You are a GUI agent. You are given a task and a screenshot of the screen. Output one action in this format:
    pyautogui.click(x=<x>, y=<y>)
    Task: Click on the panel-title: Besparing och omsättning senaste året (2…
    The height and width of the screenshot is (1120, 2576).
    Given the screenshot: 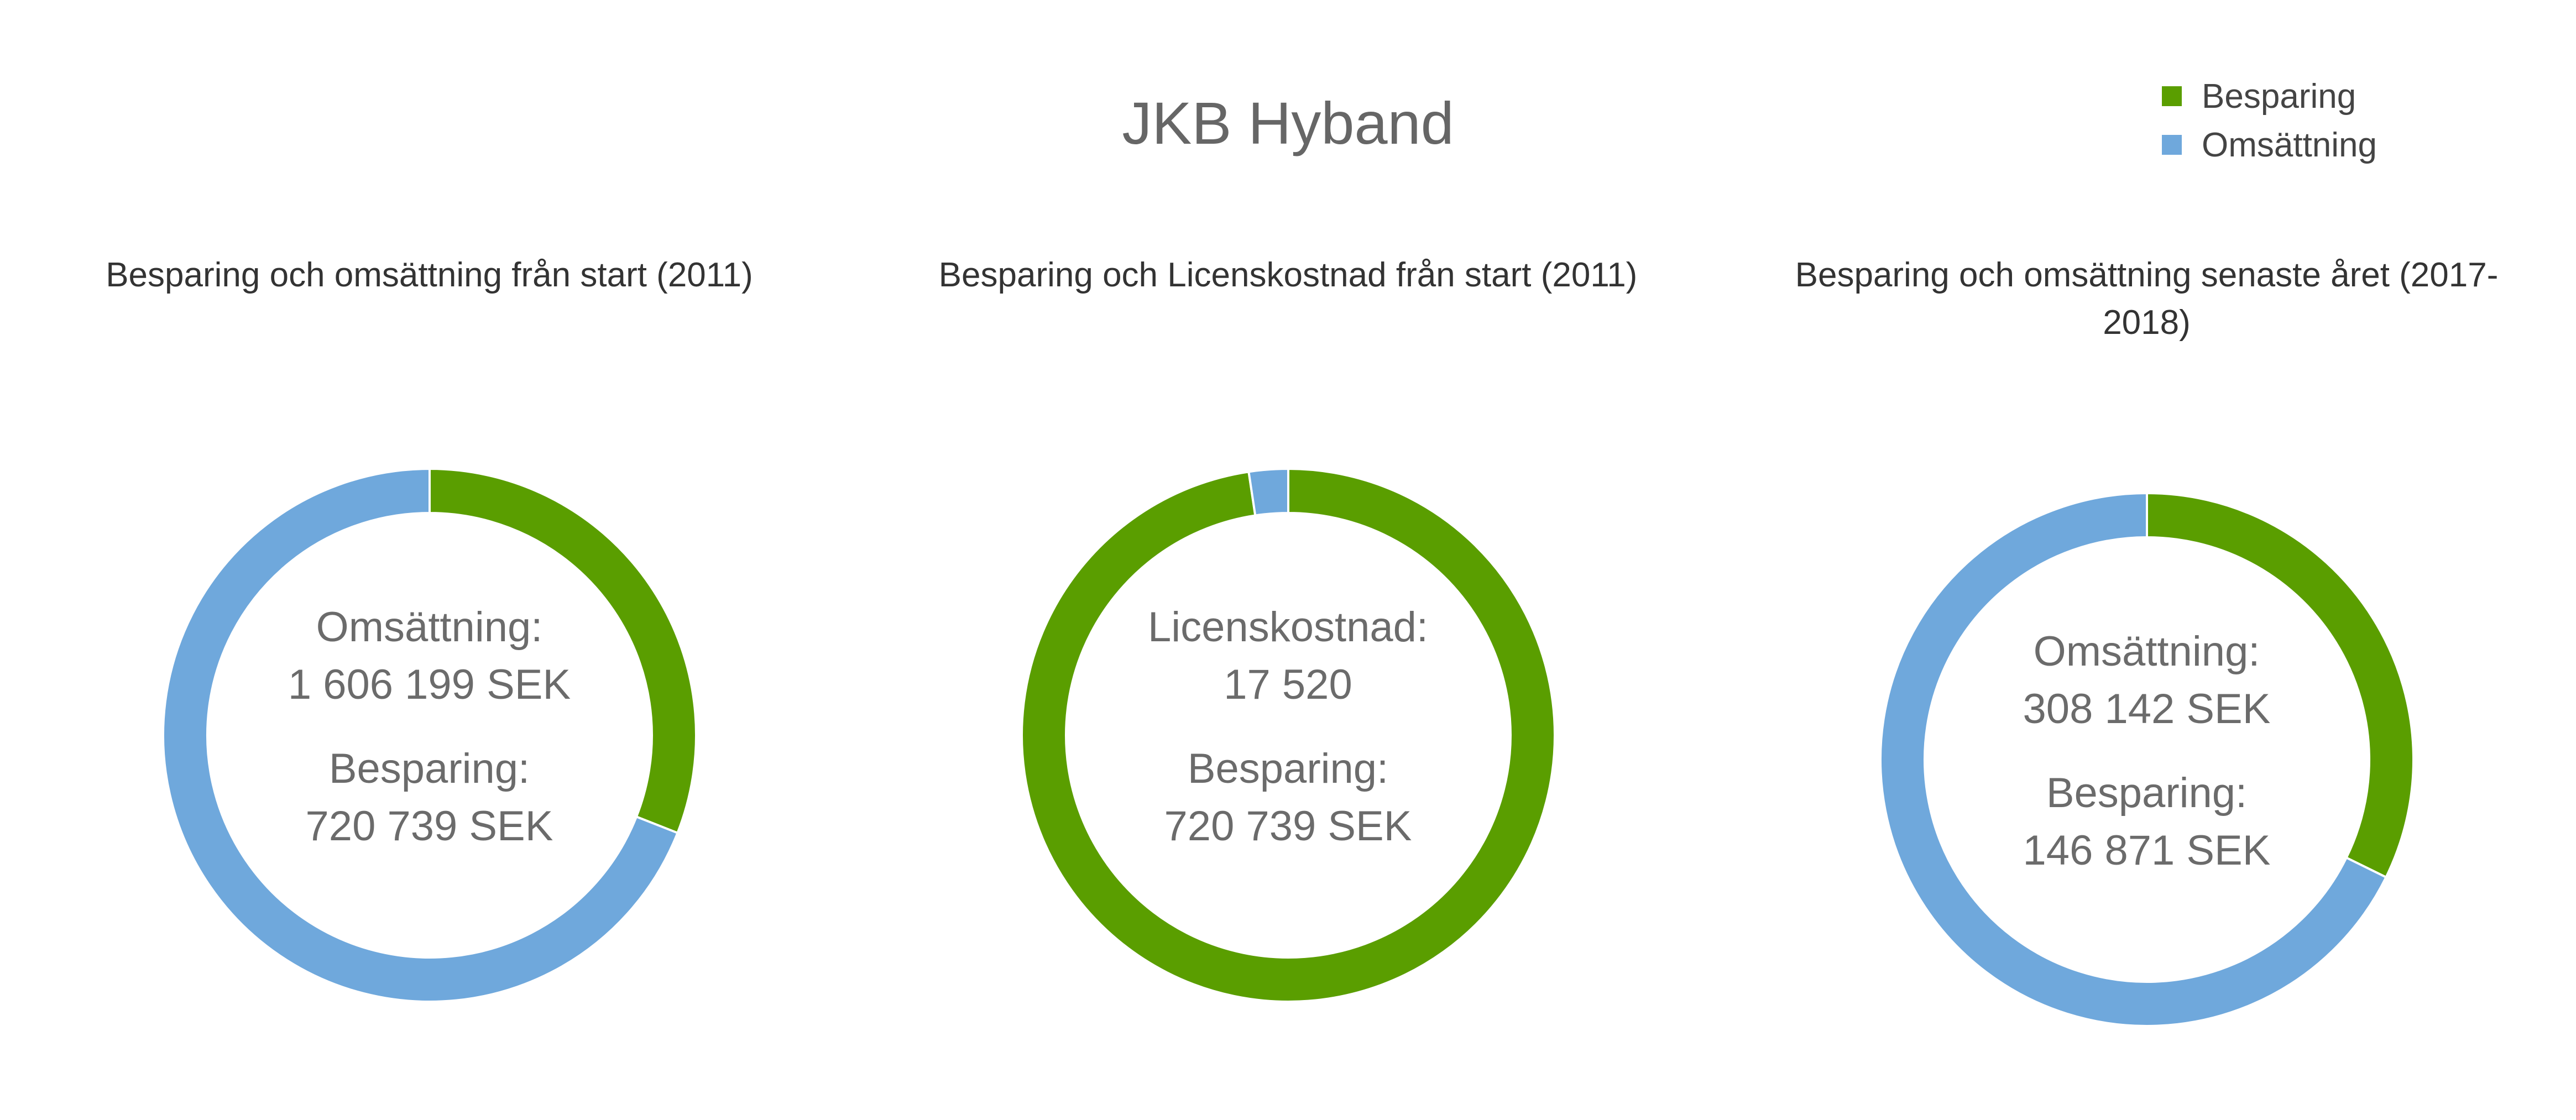 What is the action you would take?
    pyautogui.click(x=2147, y=299)
    